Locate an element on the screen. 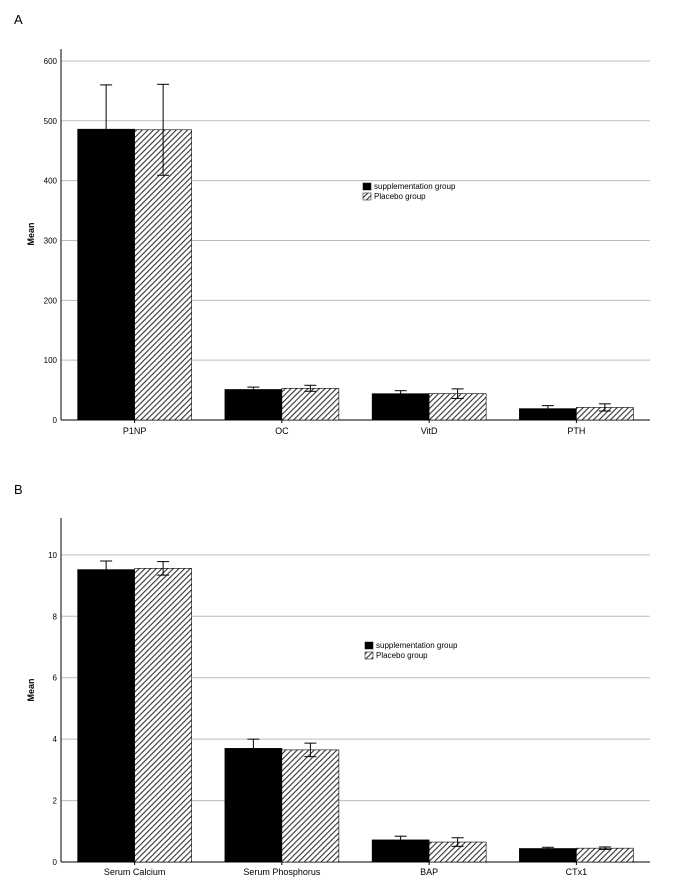 The width and height of the screenshot is (675, 881). panel-label-b: B is located at coordinates (18, 489).